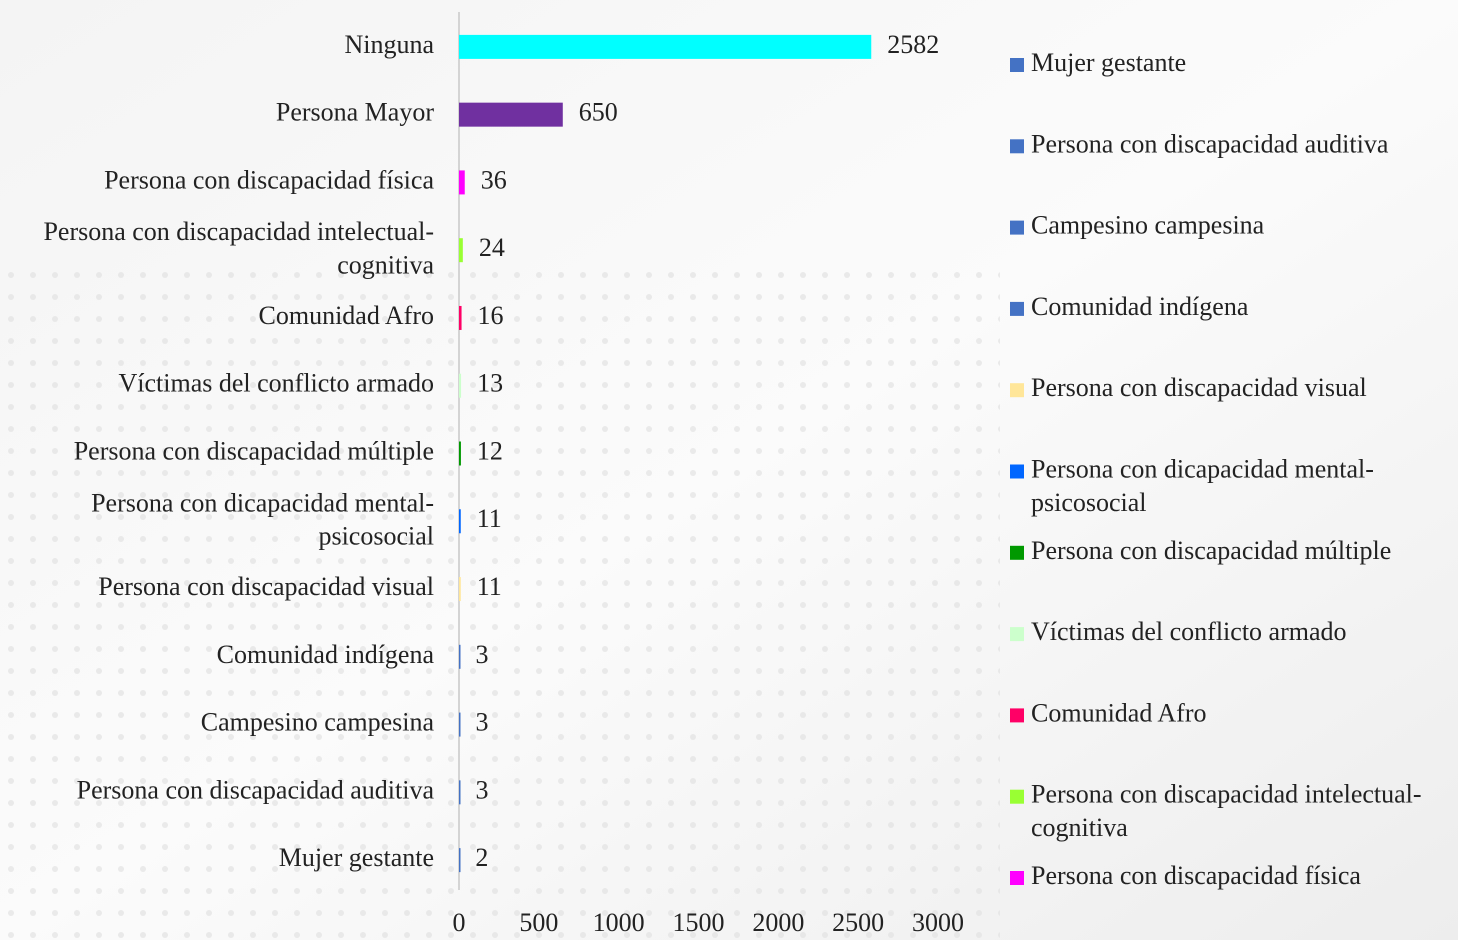  Describe the element at coordinates (1148, 225) in the screenshot. I see `legend-label: Campesino campesina` at that location.